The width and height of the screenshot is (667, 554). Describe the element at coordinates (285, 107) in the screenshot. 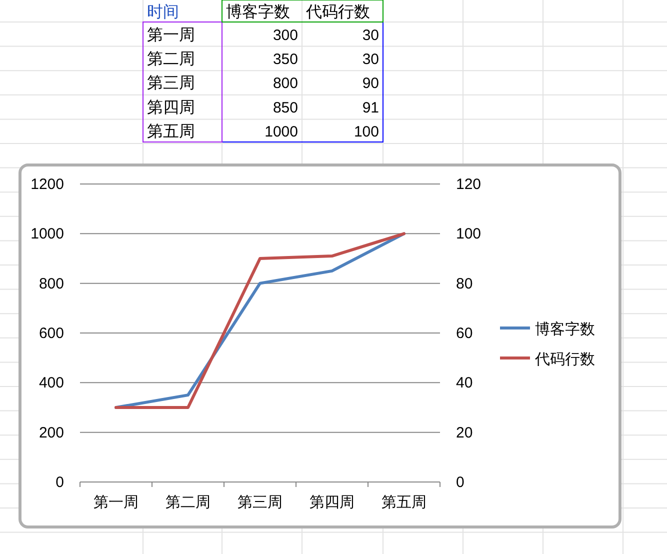

I see `data-label: 850` at that location.